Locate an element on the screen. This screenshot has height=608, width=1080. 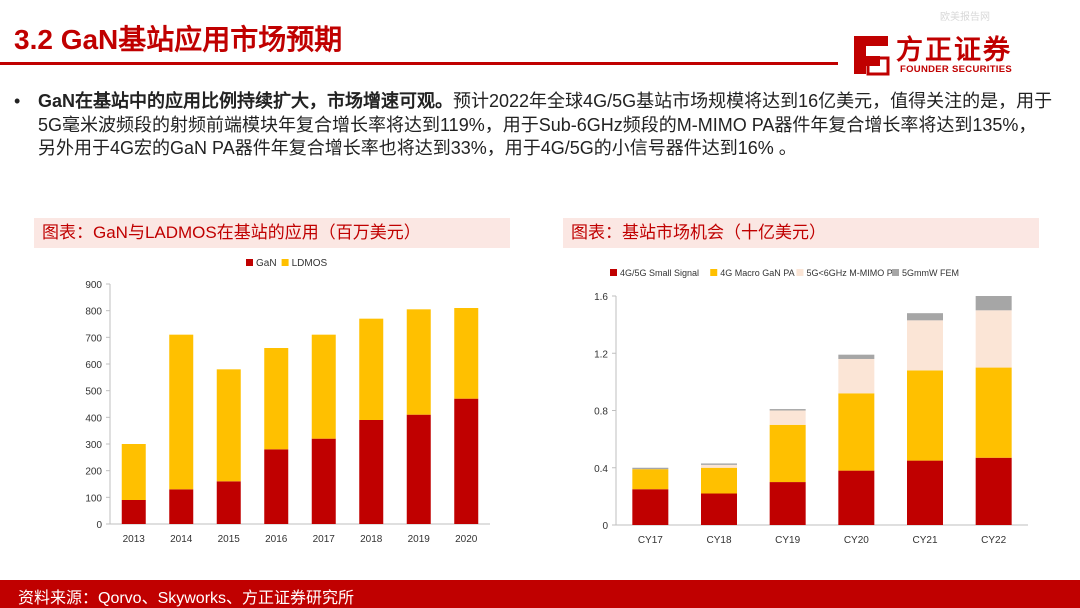
founder-logo: 方正证券 FOUNDER SECURITIES is located at coordinates (943, 54).